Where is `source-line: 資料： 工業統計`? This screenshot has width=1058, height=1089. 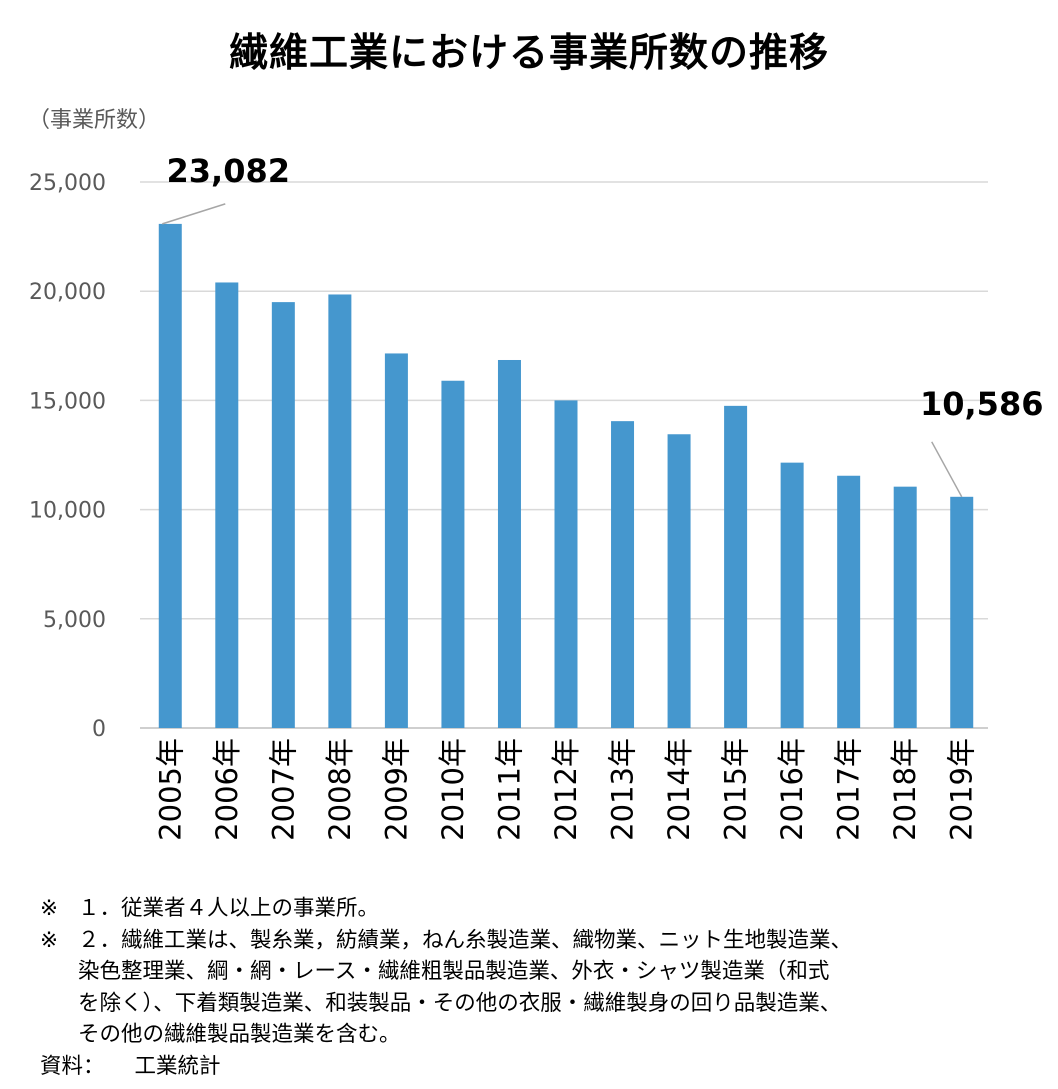
source-line: 資料： 工業統計 is located at coordinates (545, 1067).